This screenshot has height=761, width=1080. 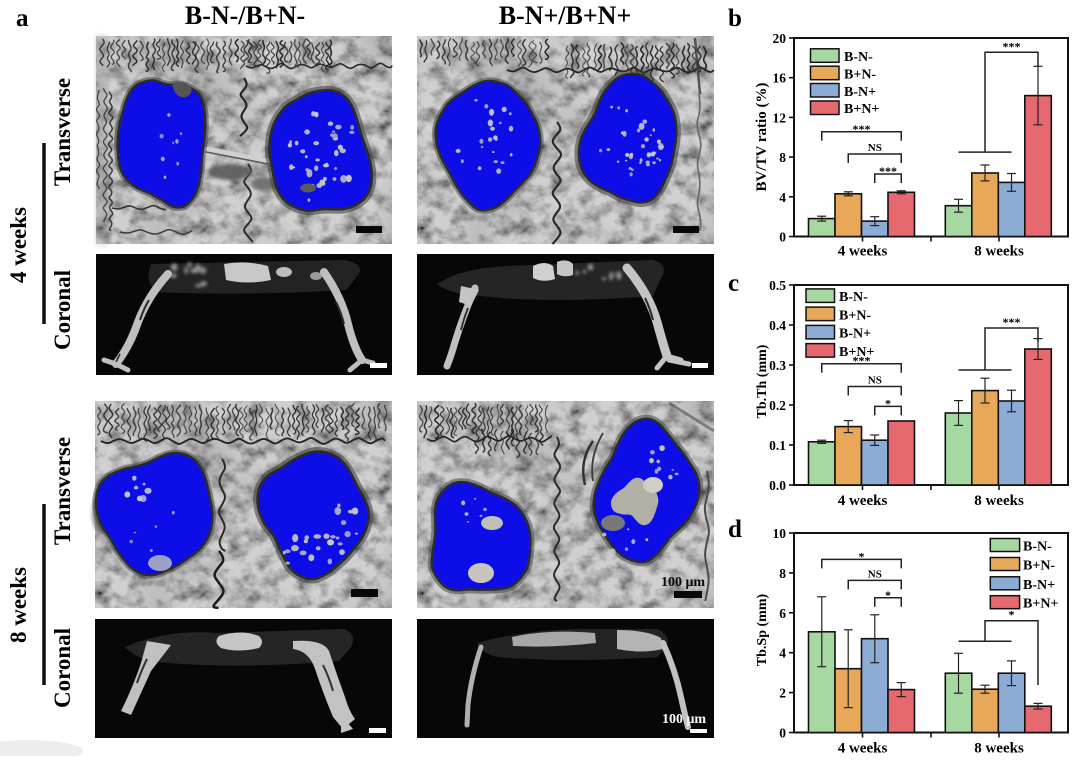 I want to click on svg-text: 0.1, so click(x=777, y=445).